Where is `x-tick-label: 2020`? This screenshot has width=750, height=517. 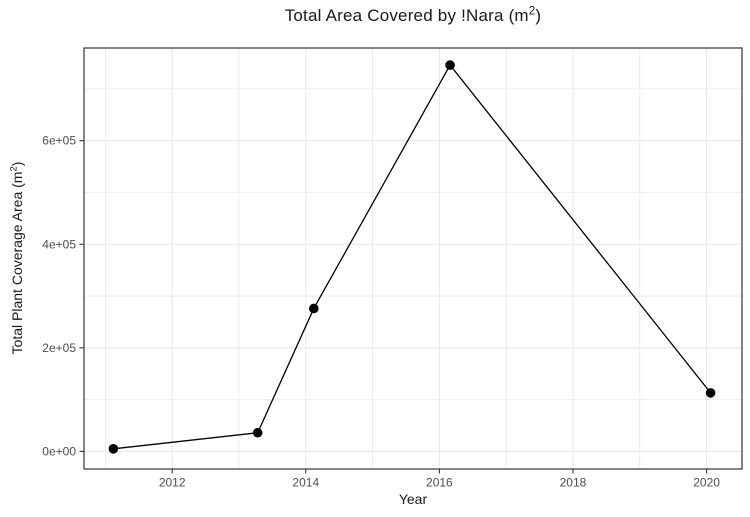 x-tick-label: 2020 is located at coordinates (706, 483).